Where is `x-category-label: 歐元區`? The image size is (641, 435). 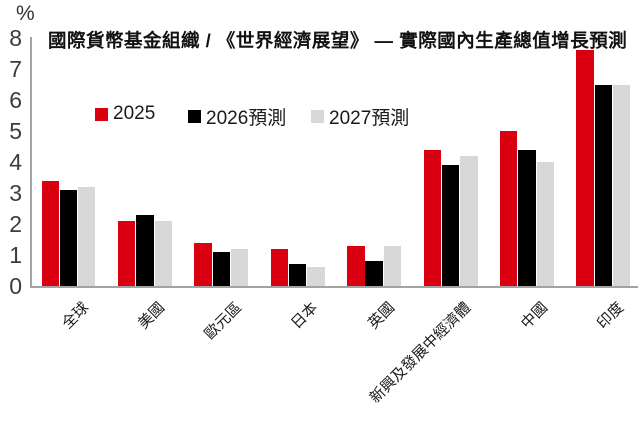 x-category-label: 歐元區 is located at coordinates (223, 321).